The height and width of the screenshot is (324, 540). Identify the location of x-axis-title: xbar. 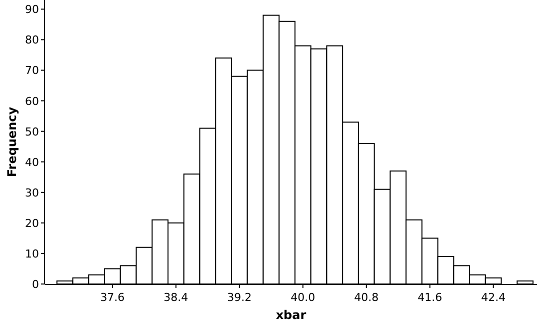
(291, 315).